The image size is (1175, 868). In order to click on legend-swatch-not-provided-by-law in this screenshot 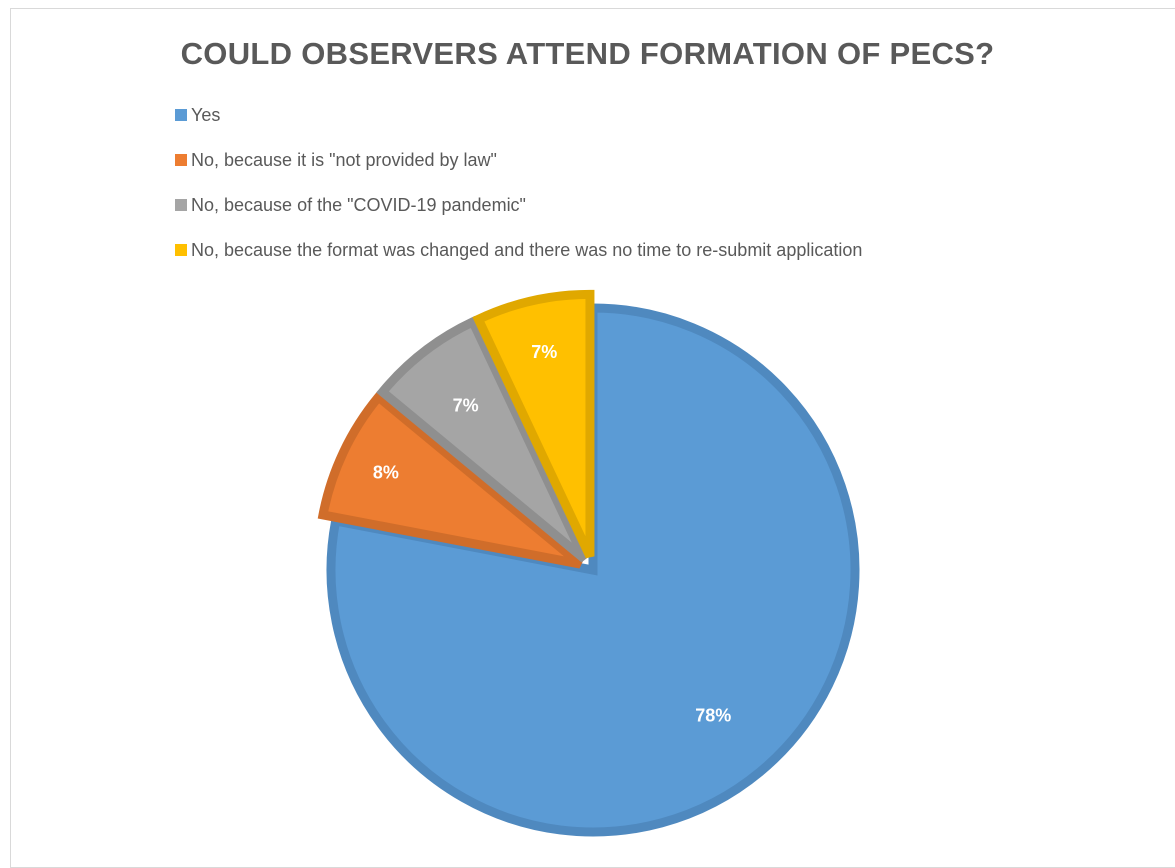, I will do `click(181, 160)`.